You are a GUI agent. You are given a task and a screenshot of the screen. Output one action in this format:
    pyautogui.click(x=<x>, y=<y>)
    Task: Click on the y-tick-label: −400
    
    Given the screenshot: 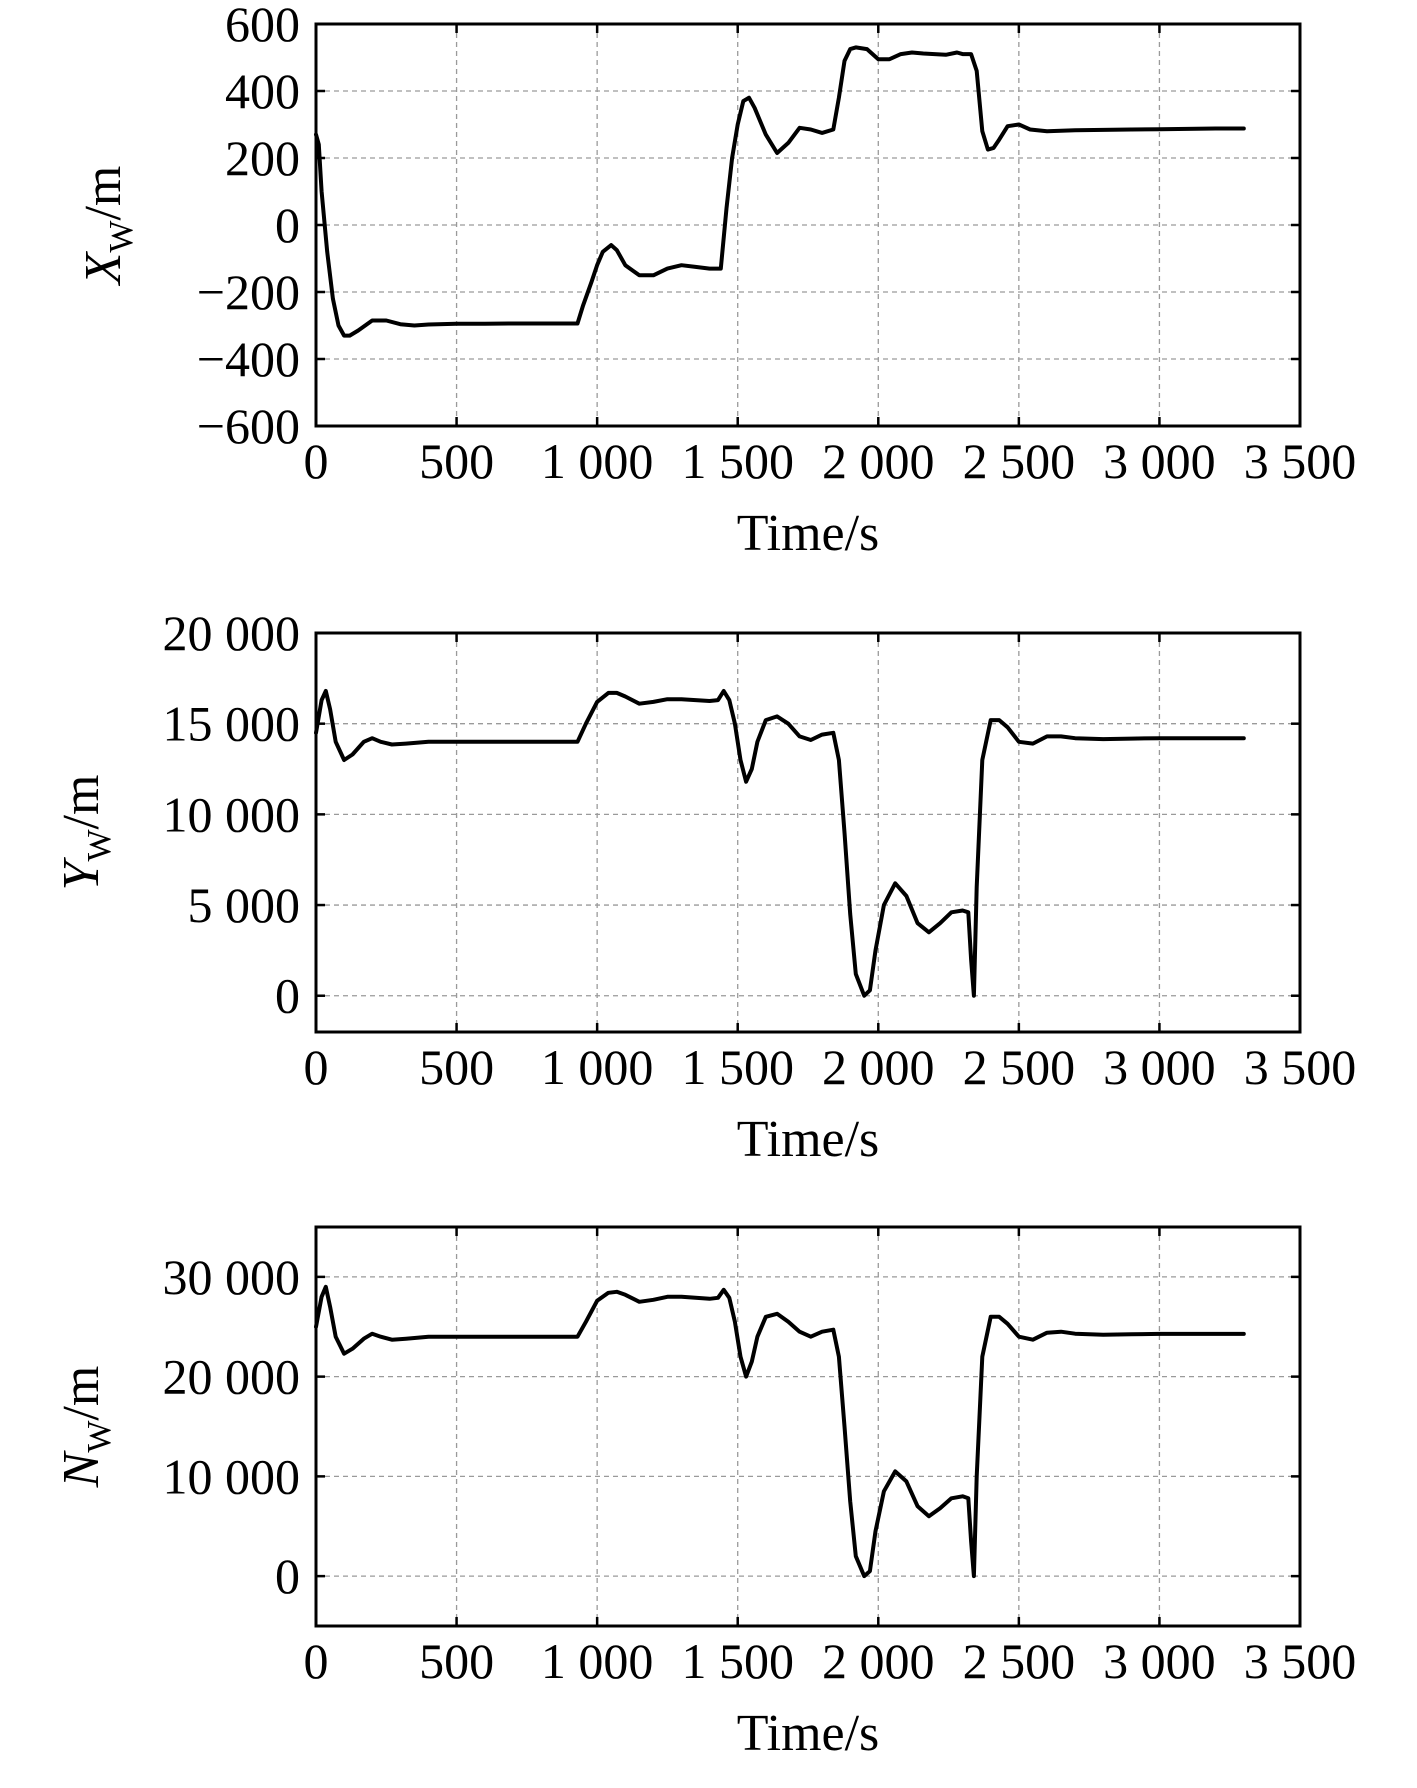 What is the action you would take?
    pyautogui.click(x=248, y=359)
    